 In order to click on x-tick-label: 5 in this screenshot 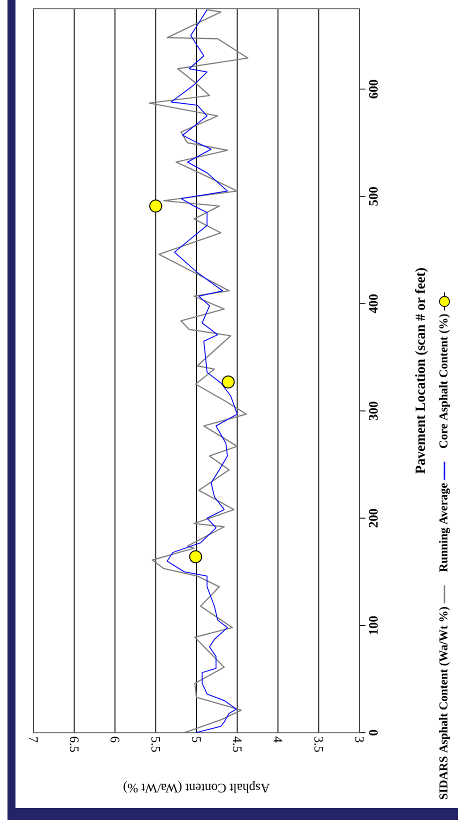, I will do `click(196, 739)`.